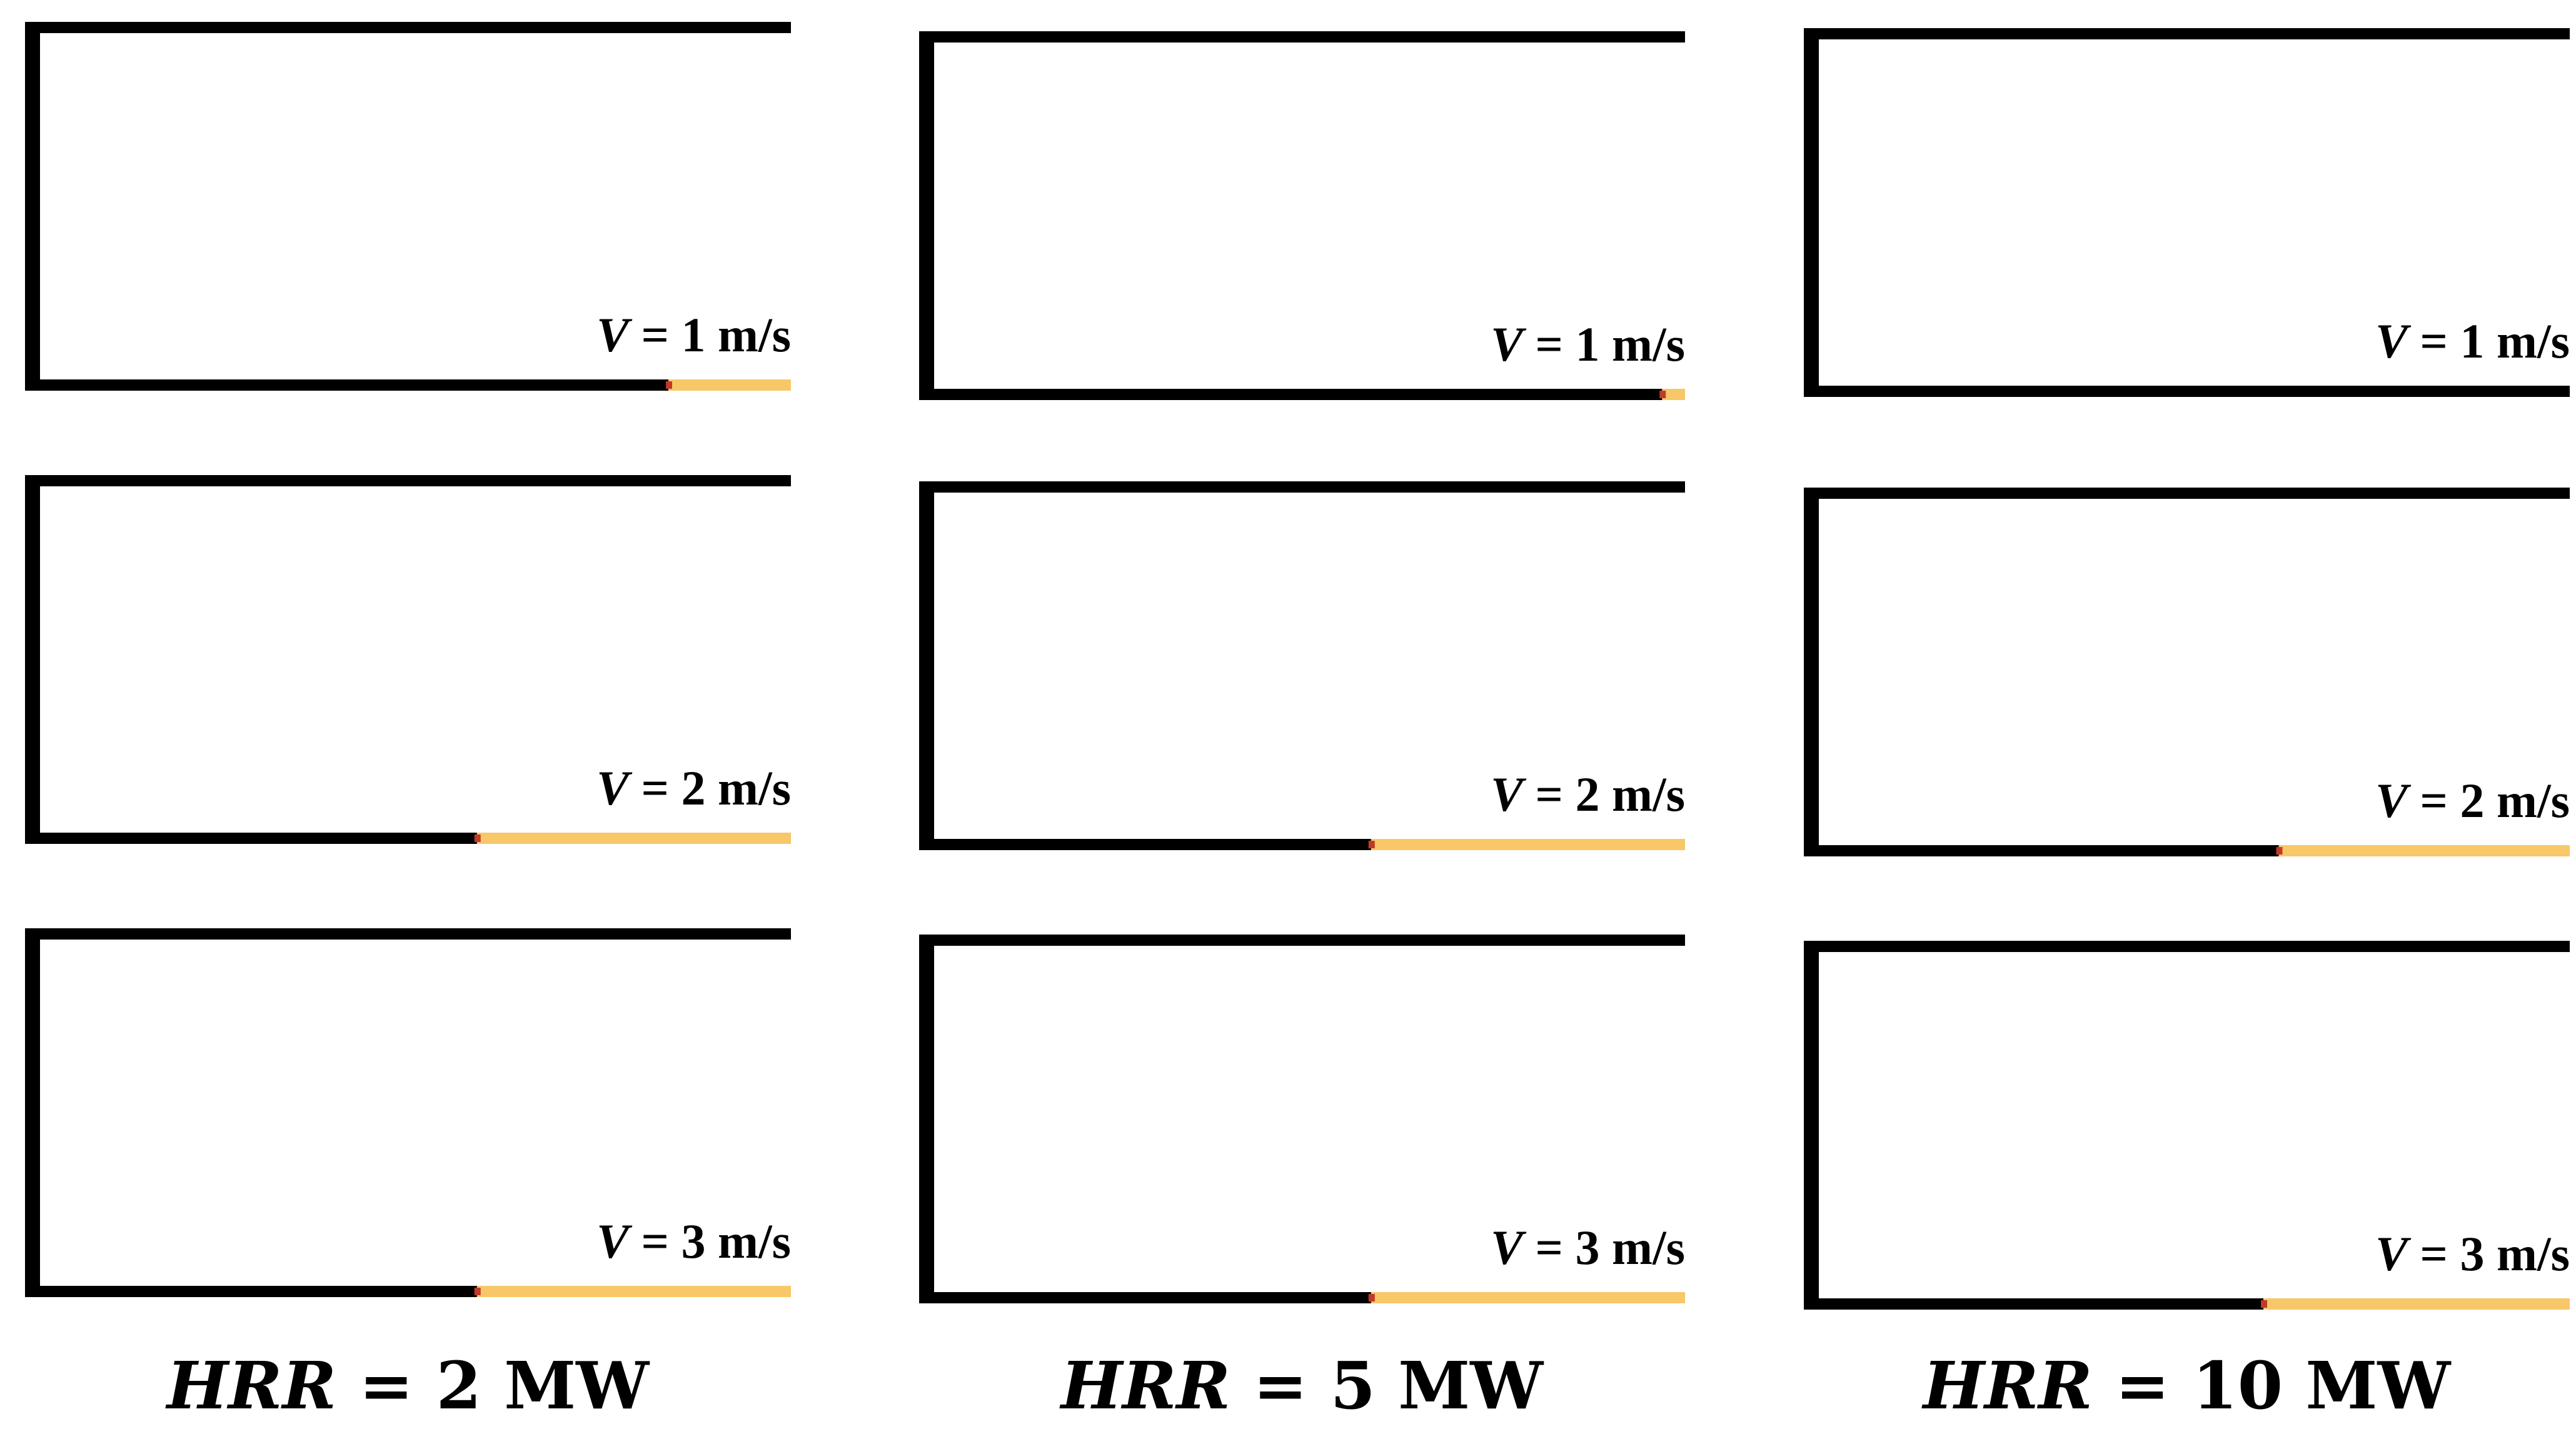  I want to click on tunnel-panel-c1-r3: V = 3 m/s, so click(408, 1112).